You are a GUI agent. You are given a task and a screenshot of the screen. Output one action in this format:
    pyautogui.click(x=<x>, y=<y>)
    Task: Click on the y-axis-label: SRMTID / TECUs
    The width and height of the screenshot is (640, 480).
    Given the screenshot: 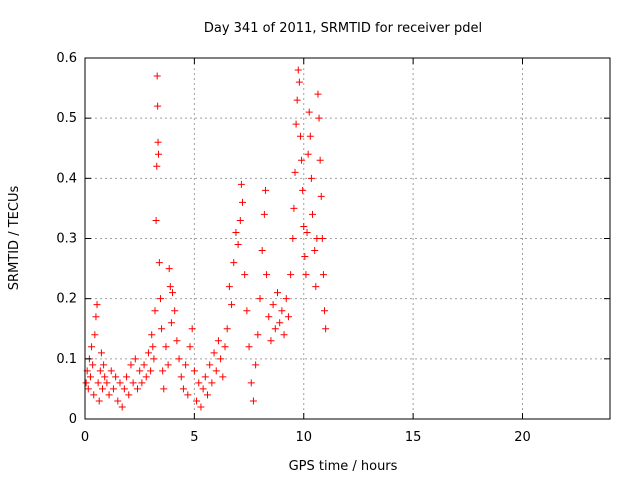 What is the action you would take?
    pyautogui.click(x=14, y=238)
    